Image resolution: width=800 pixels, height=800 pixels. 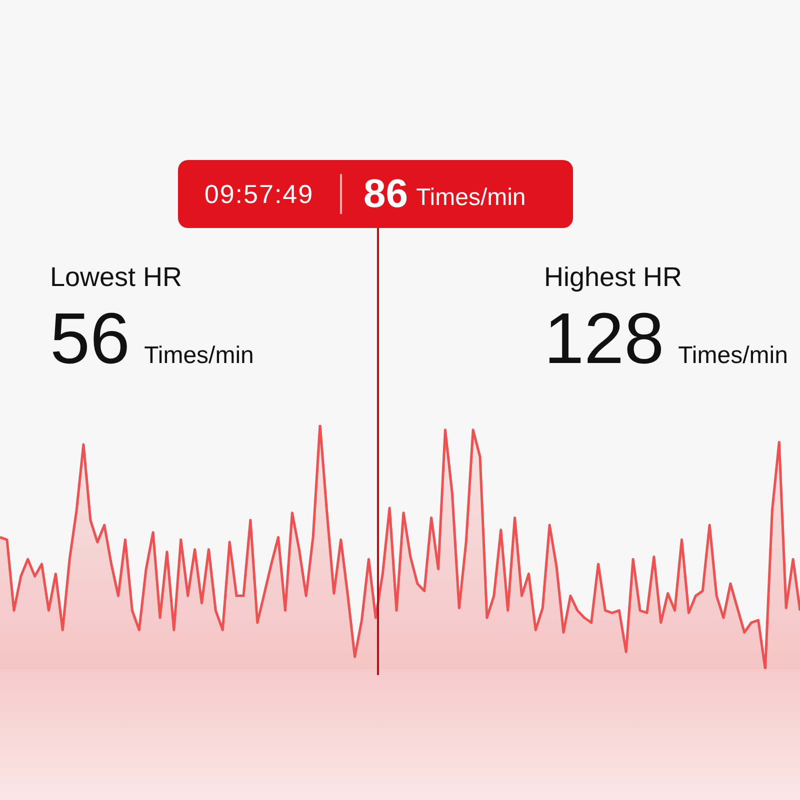 I want to click on text: 86, so click(x=386, y=194).